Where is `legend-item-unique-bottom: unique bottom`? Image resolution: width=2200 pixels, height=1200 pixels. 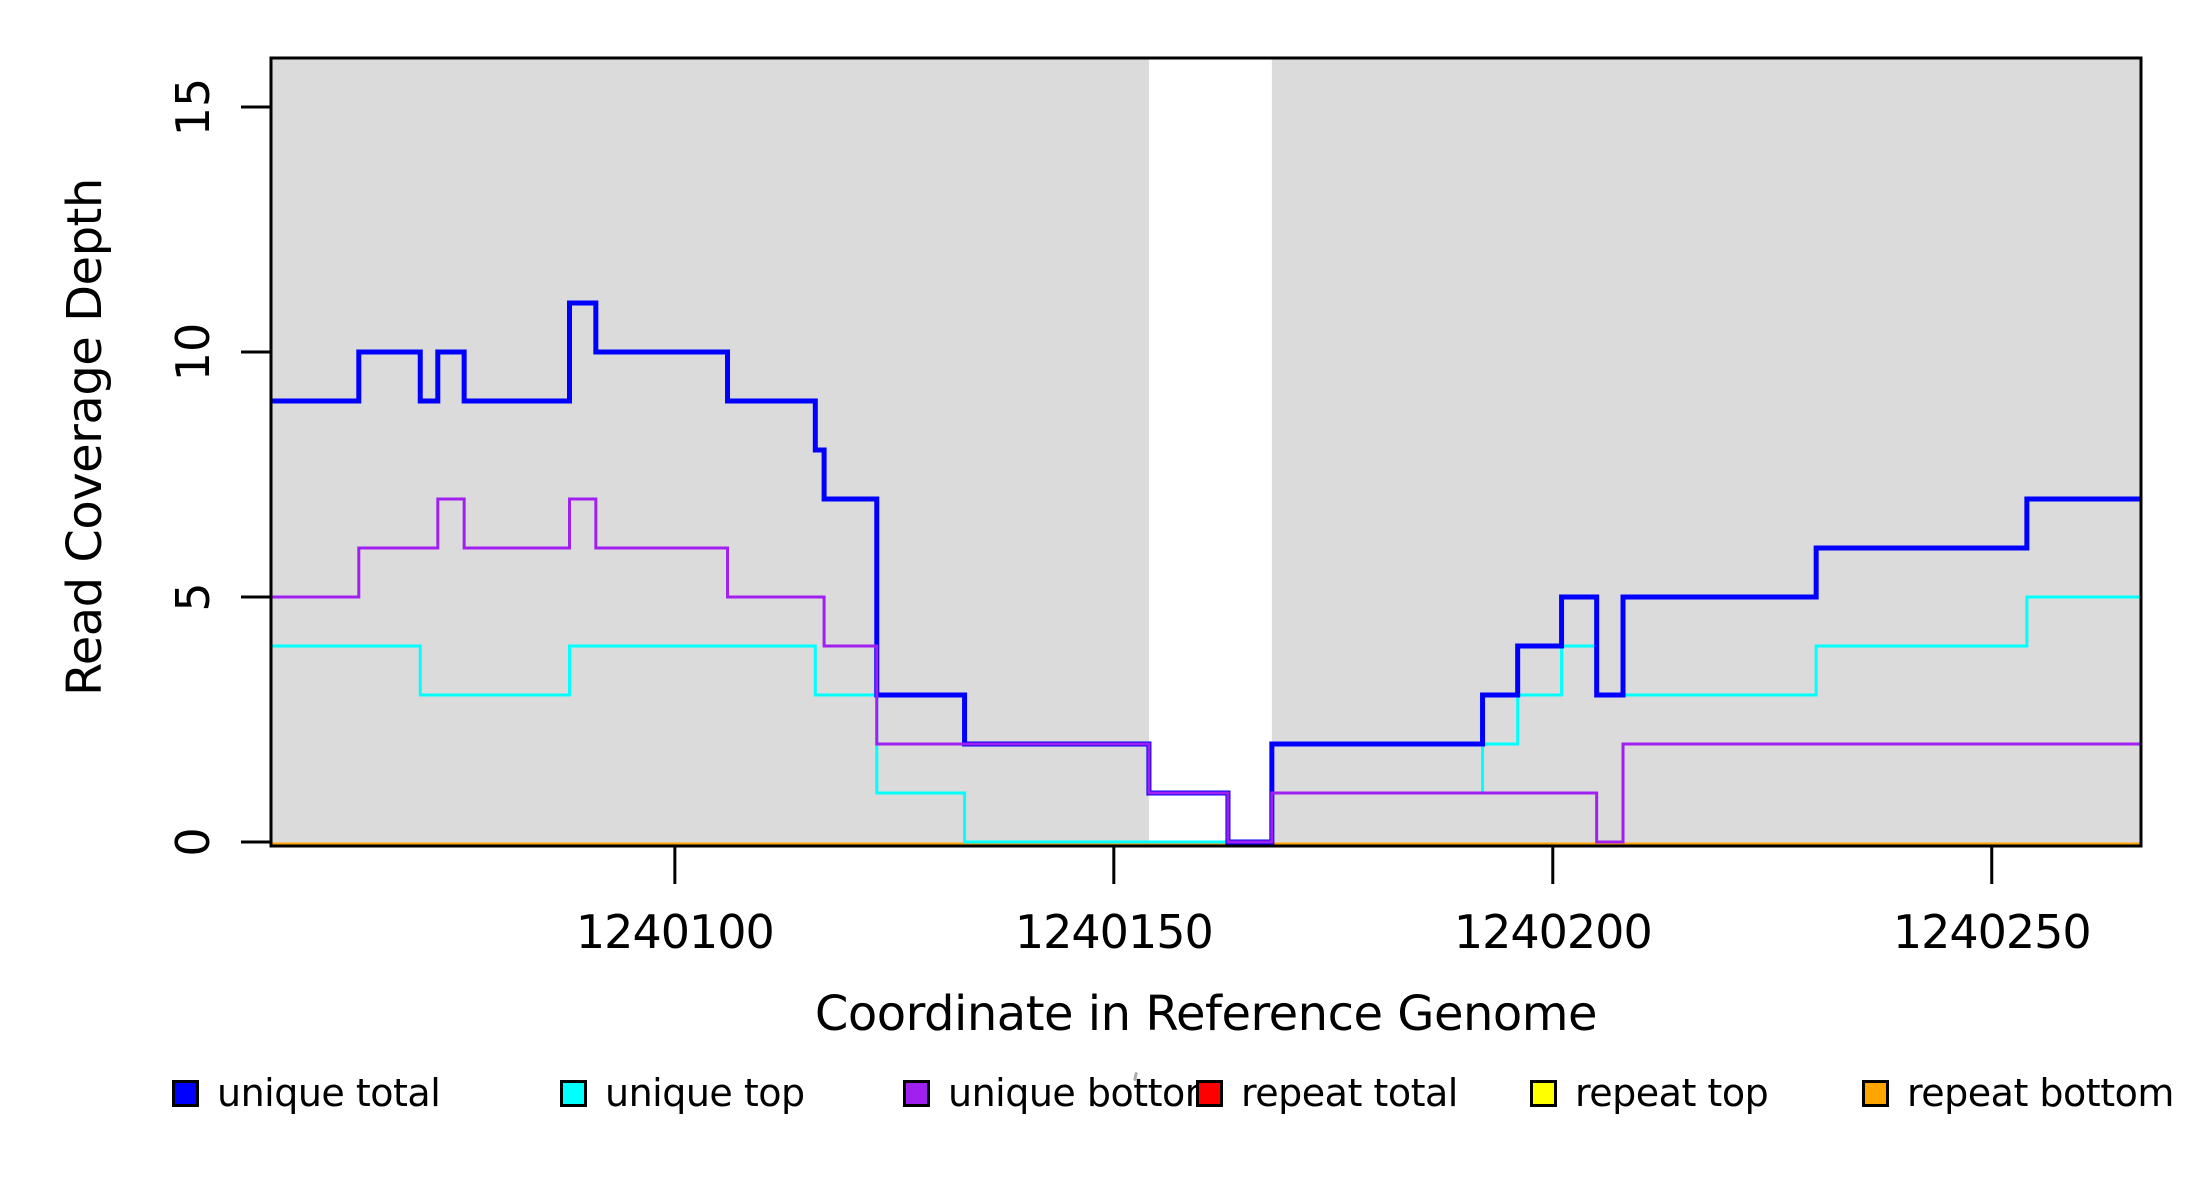
legend-item-unique-bottom: unique bottom is located at coordinates (1062, 1093).